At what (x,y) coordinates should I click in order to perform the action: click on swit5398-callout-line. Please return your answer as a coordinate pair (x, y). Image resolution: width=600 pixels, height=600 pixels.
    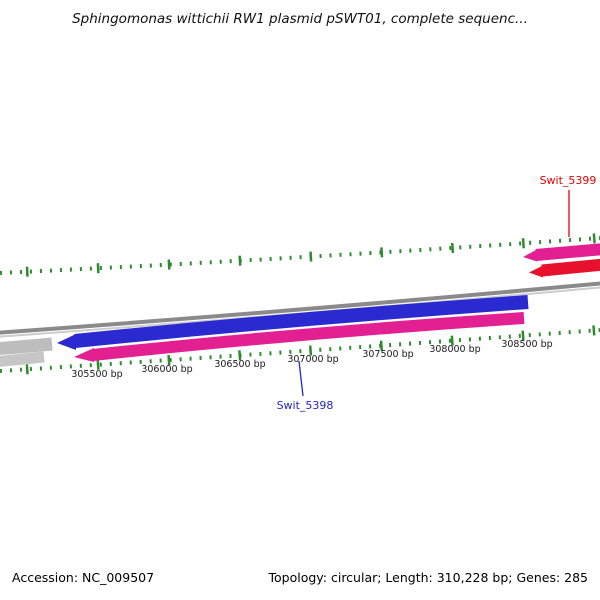
    Looking at the image, I should click on (301, 378).